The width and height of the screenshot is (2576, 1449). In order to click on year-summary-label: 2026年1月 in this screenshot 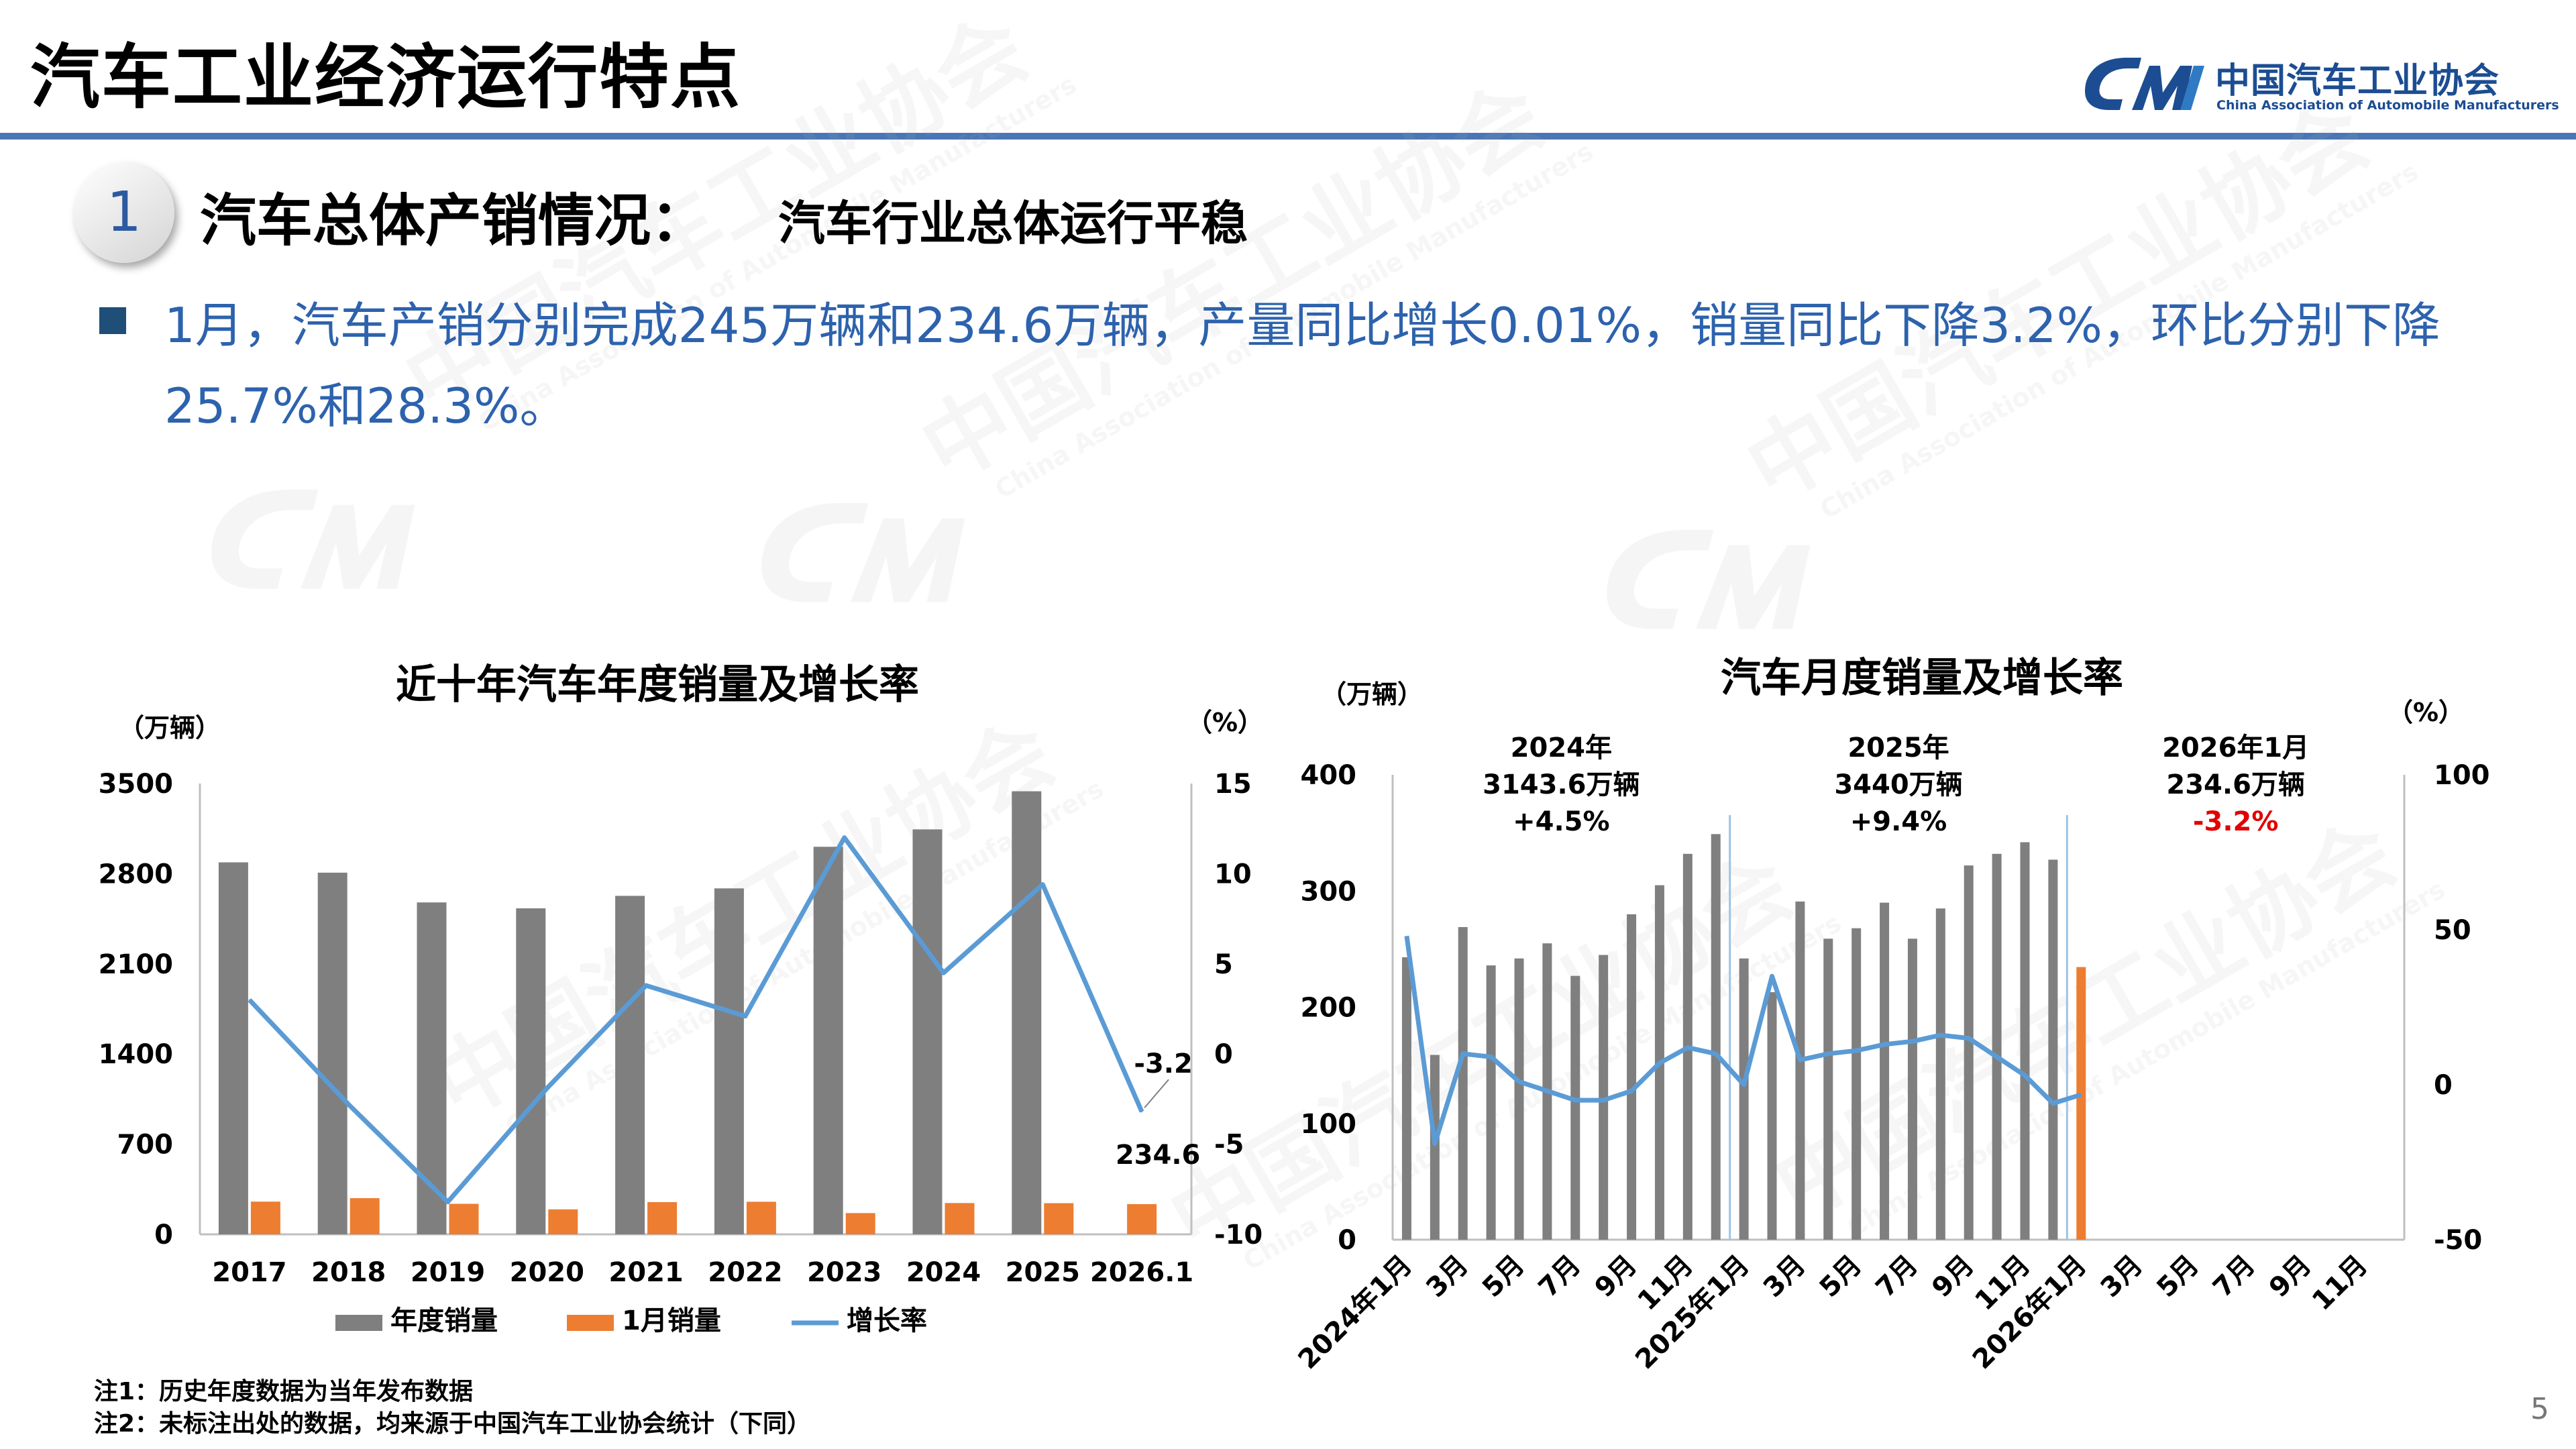, I will do `click(2235, 748)`.